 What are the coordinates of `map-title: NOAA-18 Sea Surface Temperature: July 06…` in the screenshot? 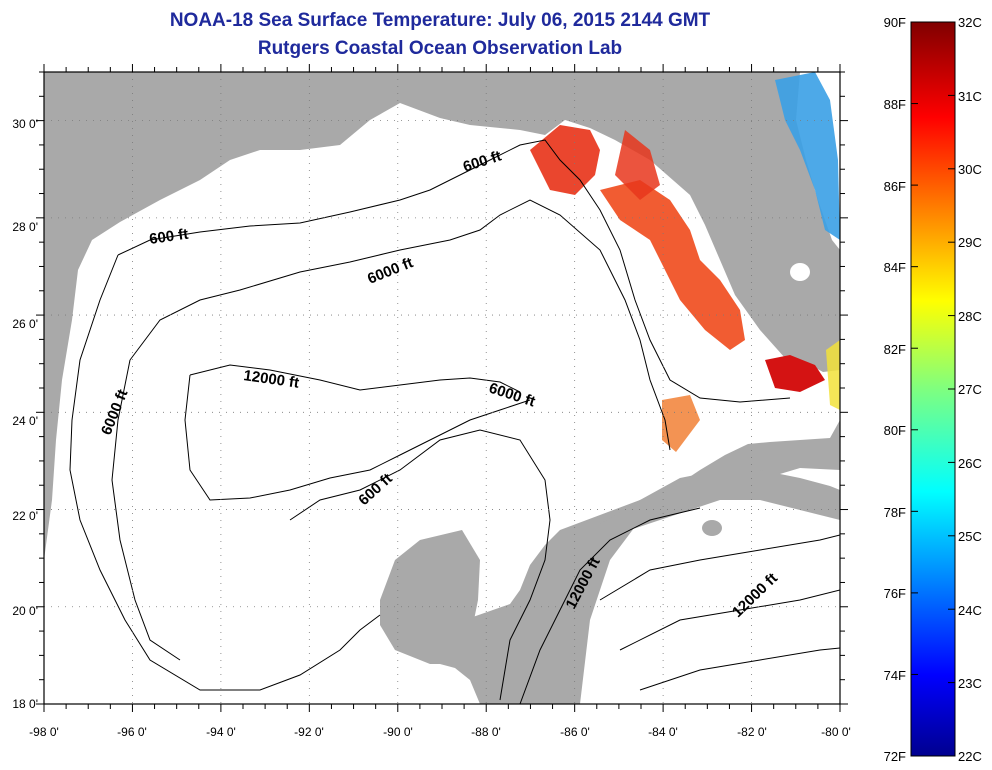 It's located at (440, 20).